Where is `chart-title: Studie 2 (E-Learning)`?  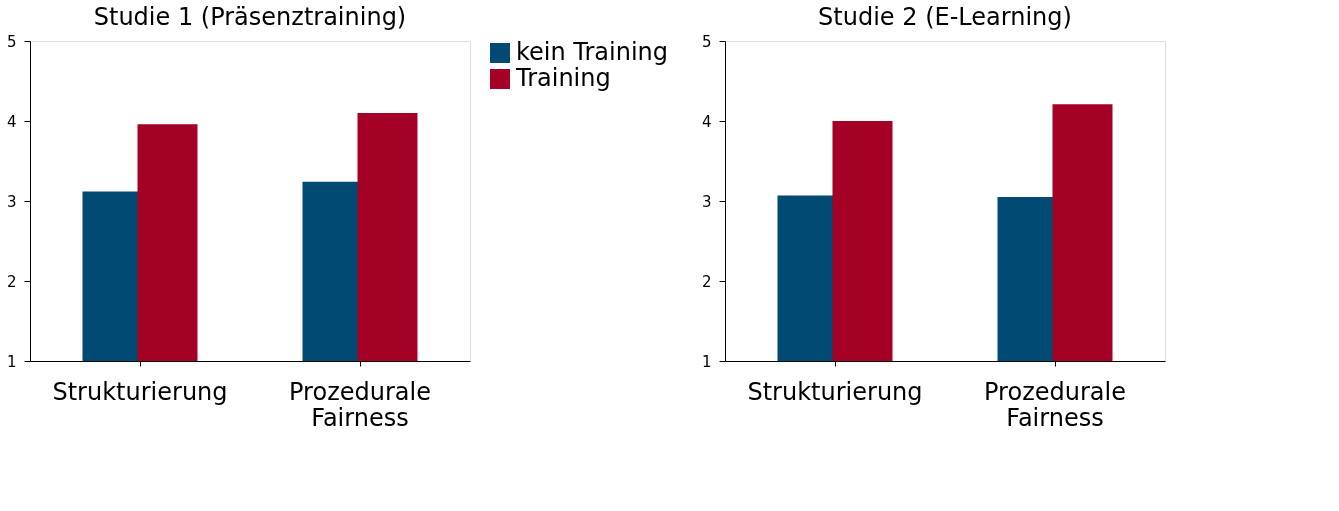
chart-title: Studie 2 (E-Learning) is located at coordinates (945, 17).